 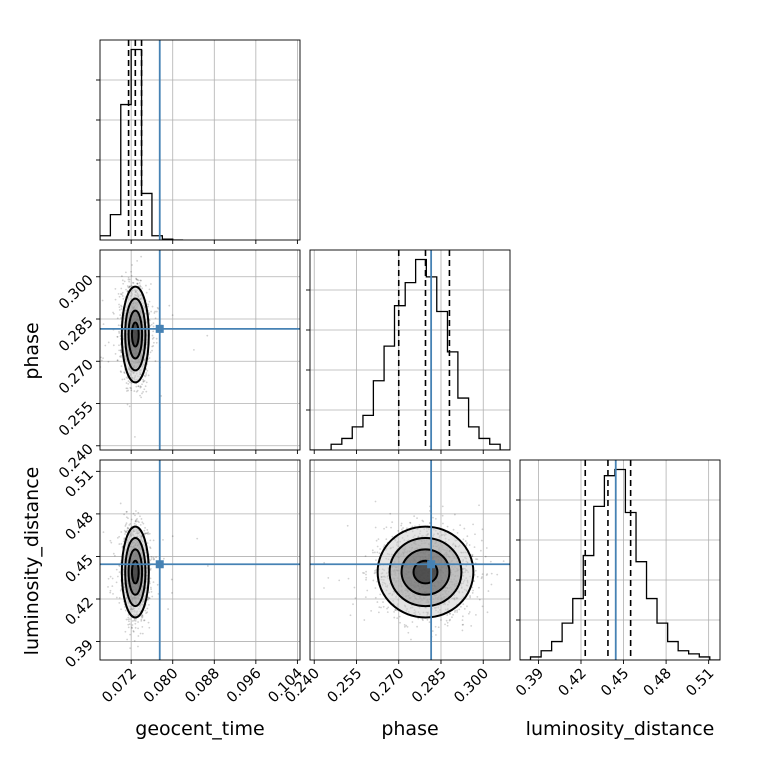 I want to click on y-tick-label: 0.42, so click(x=80, y=612).